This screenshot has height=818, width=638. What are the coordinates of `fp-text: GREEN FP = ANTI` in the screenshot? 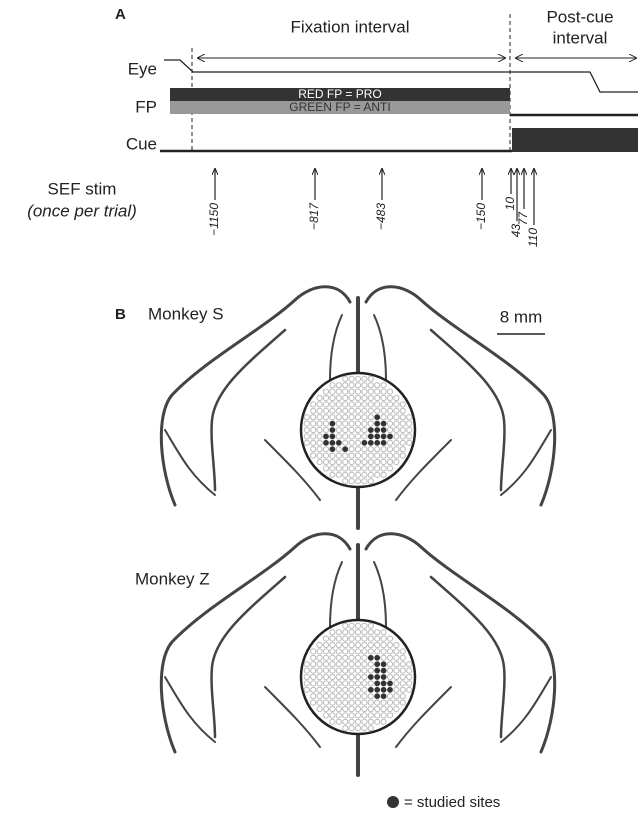 It's located at (339, 107).